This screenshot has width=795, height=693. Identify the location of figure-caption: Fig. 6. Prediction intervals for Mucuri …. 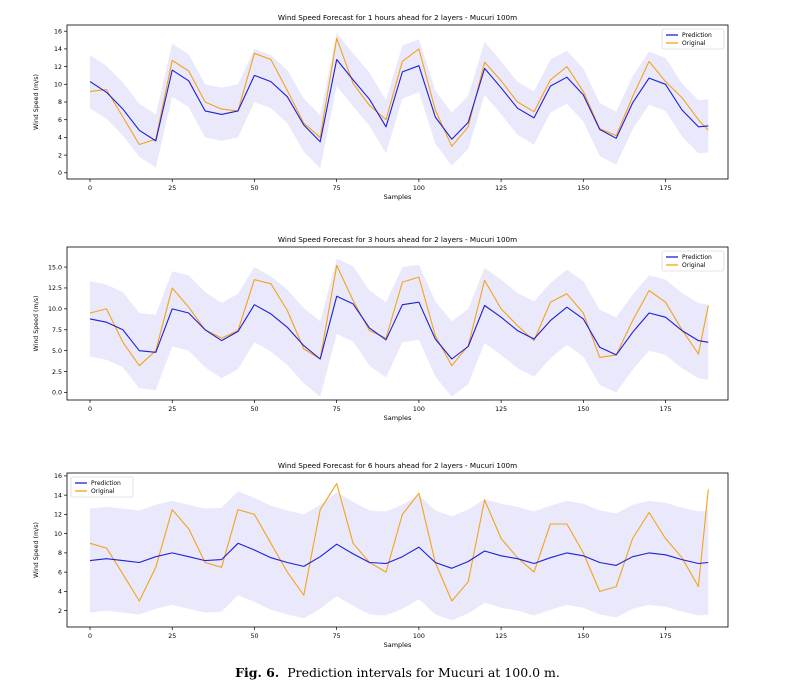
(397, 672).